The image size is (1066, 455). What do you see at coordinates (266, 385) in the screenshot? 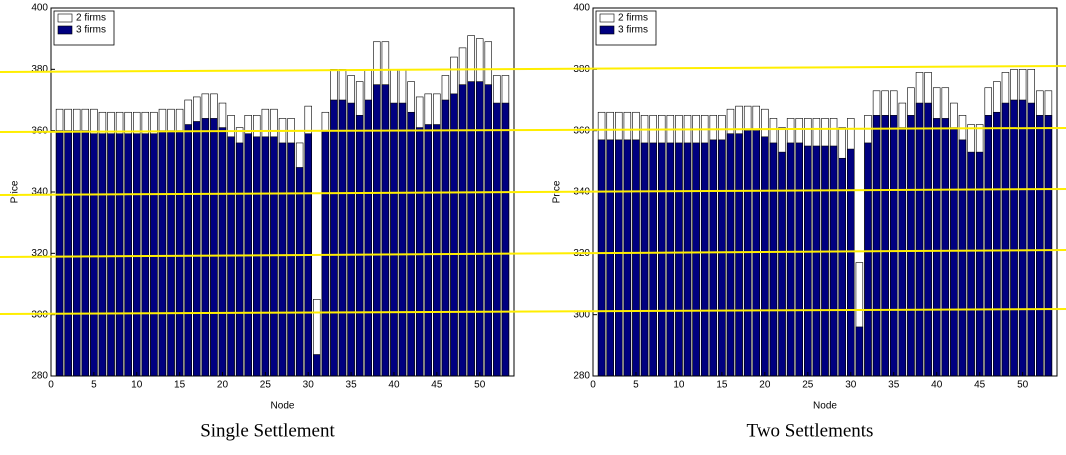
I see `x-tick-label: 25` at bounding box center [266, 385].